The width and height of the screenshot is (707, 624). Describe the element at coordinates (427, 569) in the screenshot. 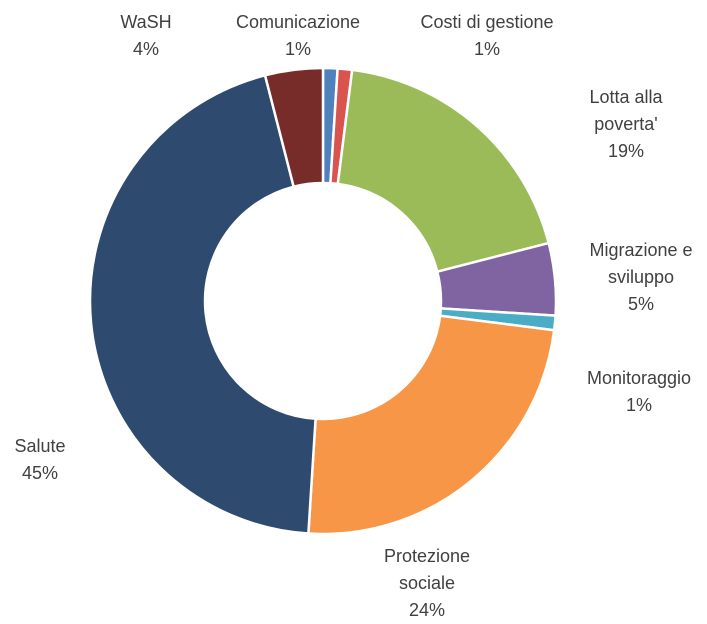

I see `category-name: Protezione sociale` at that location.